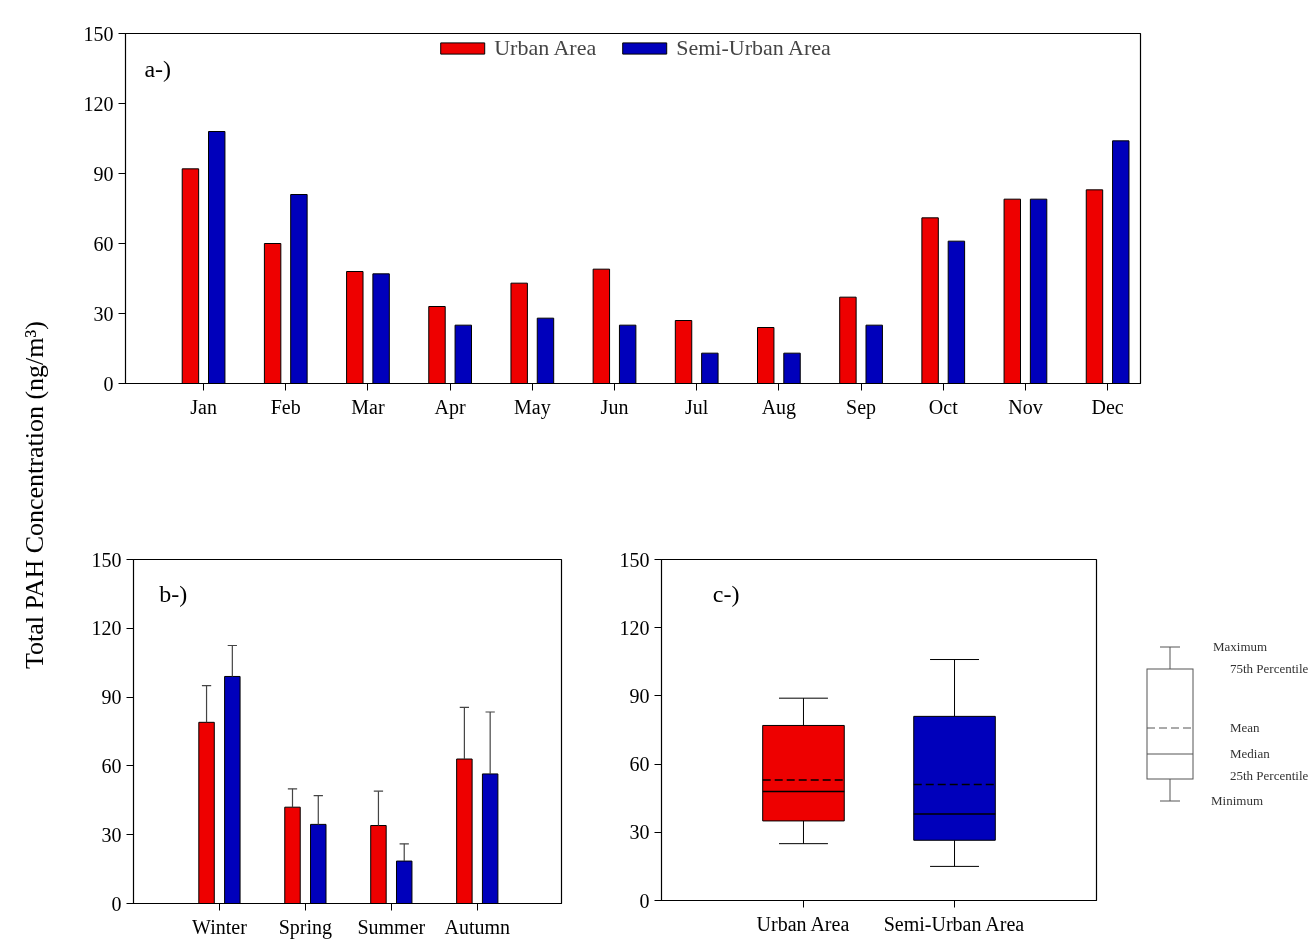 Image resolution: width=1314 pixels, height=944 pixels. What do you see at coordinates (954, 923) in the screenshot?
I see `x-tick-label: Semi-Urban Area` at bounding box center [954, 923].